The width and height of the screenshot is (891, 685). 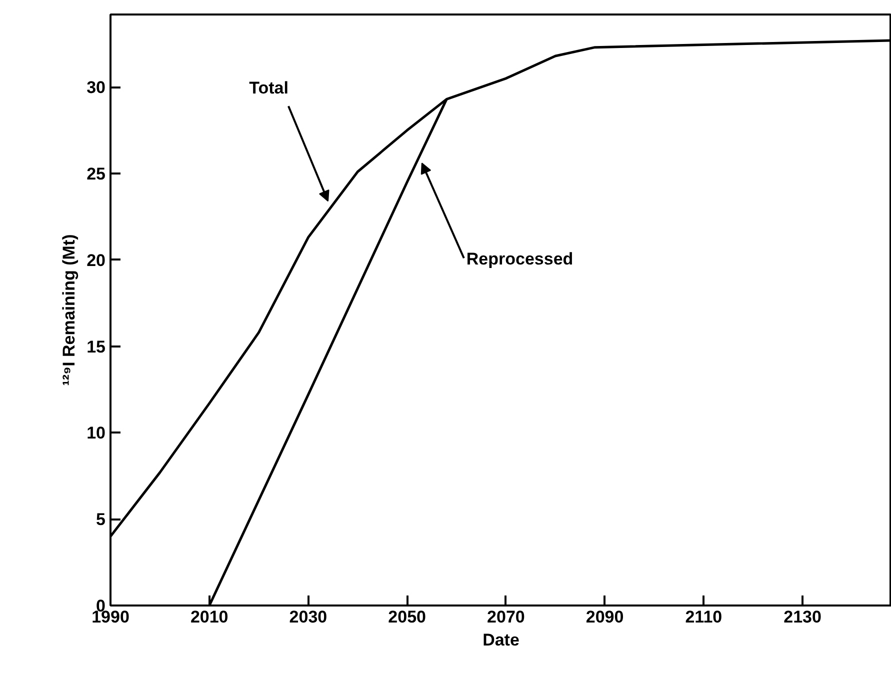 I want to click on y-tick-label: 30, so click(x=96, y=88).